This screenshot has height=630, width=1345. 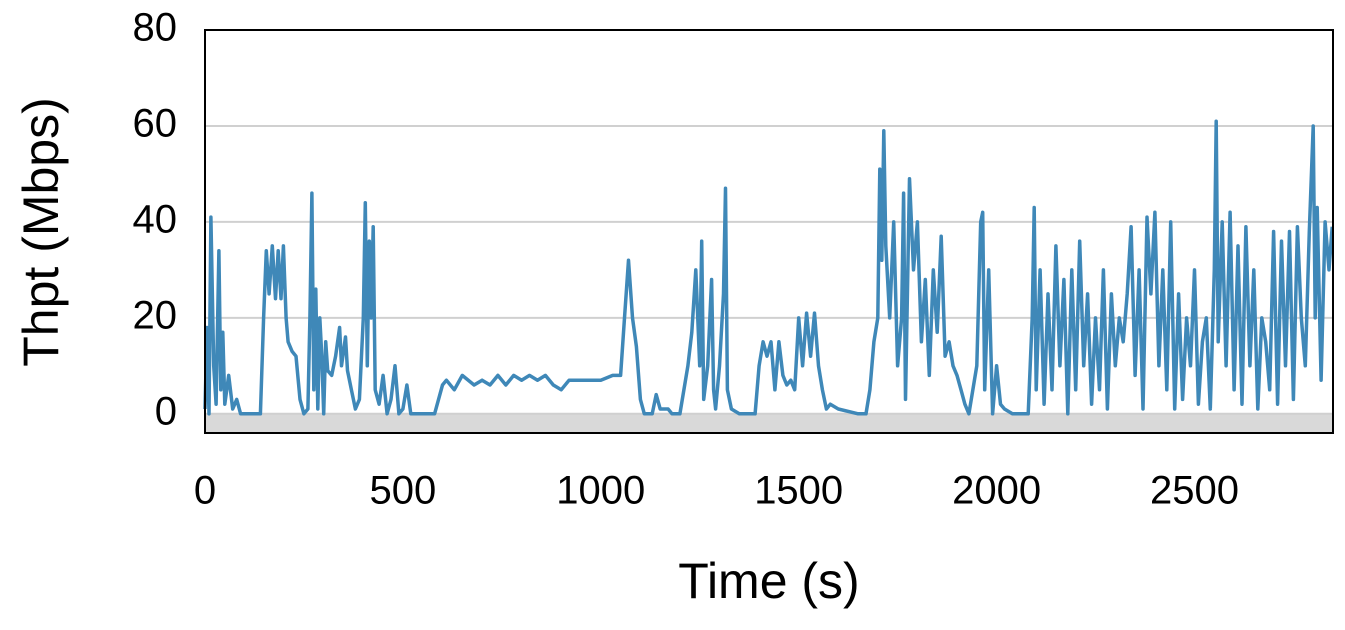 I want to click on y-tick-label: 40, so click(x=155, y=219).